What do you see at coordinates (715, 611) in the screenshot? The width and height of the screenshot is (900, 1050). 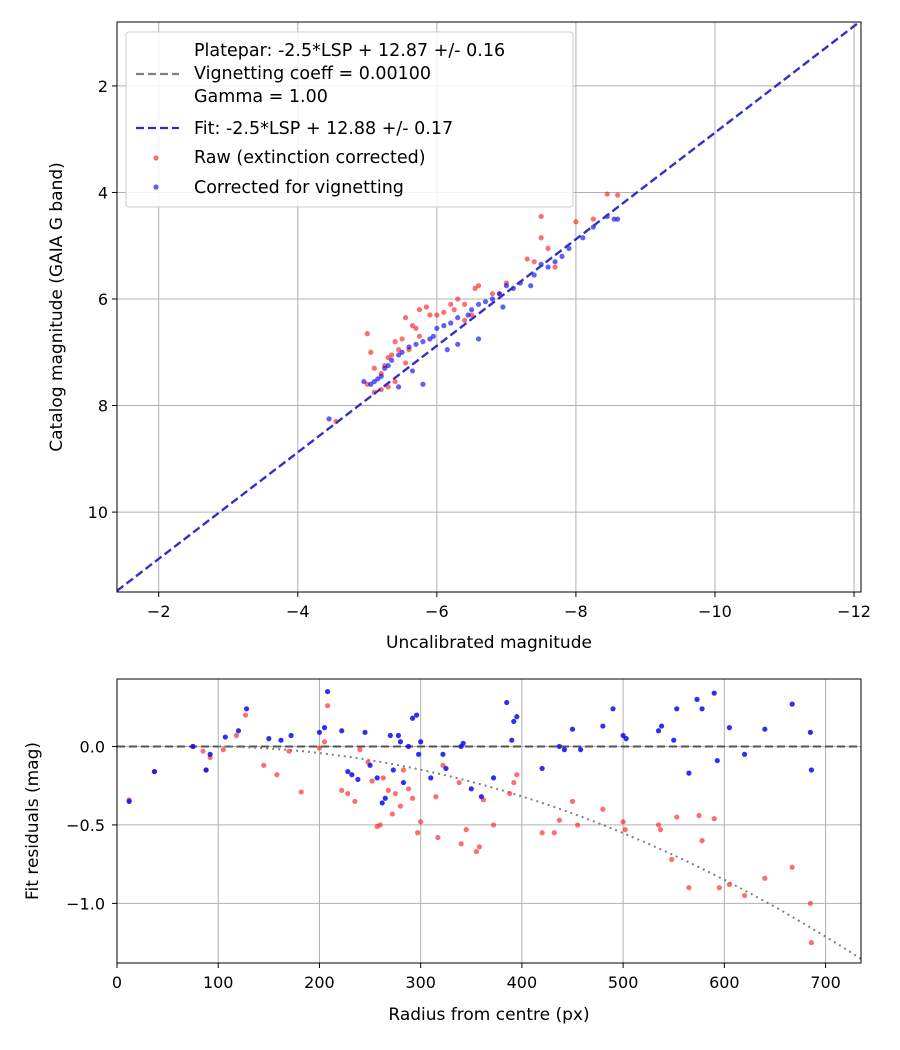 I see `x-tick-label: −10` at bounding box center [715, 611].